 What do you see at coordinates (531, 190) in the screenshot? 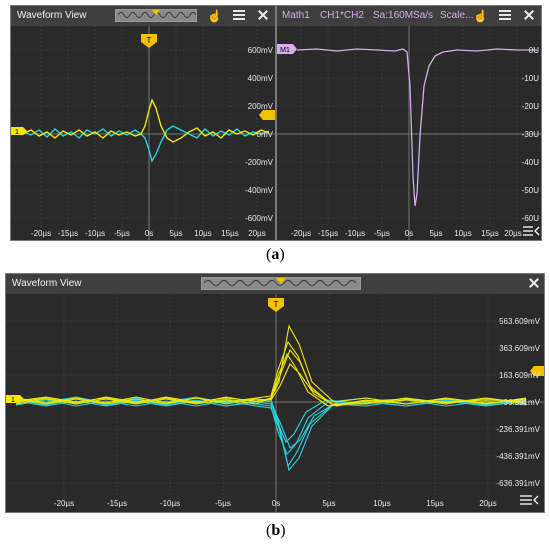
I see `y-tick: -50U` at bounding box center [531, 190].